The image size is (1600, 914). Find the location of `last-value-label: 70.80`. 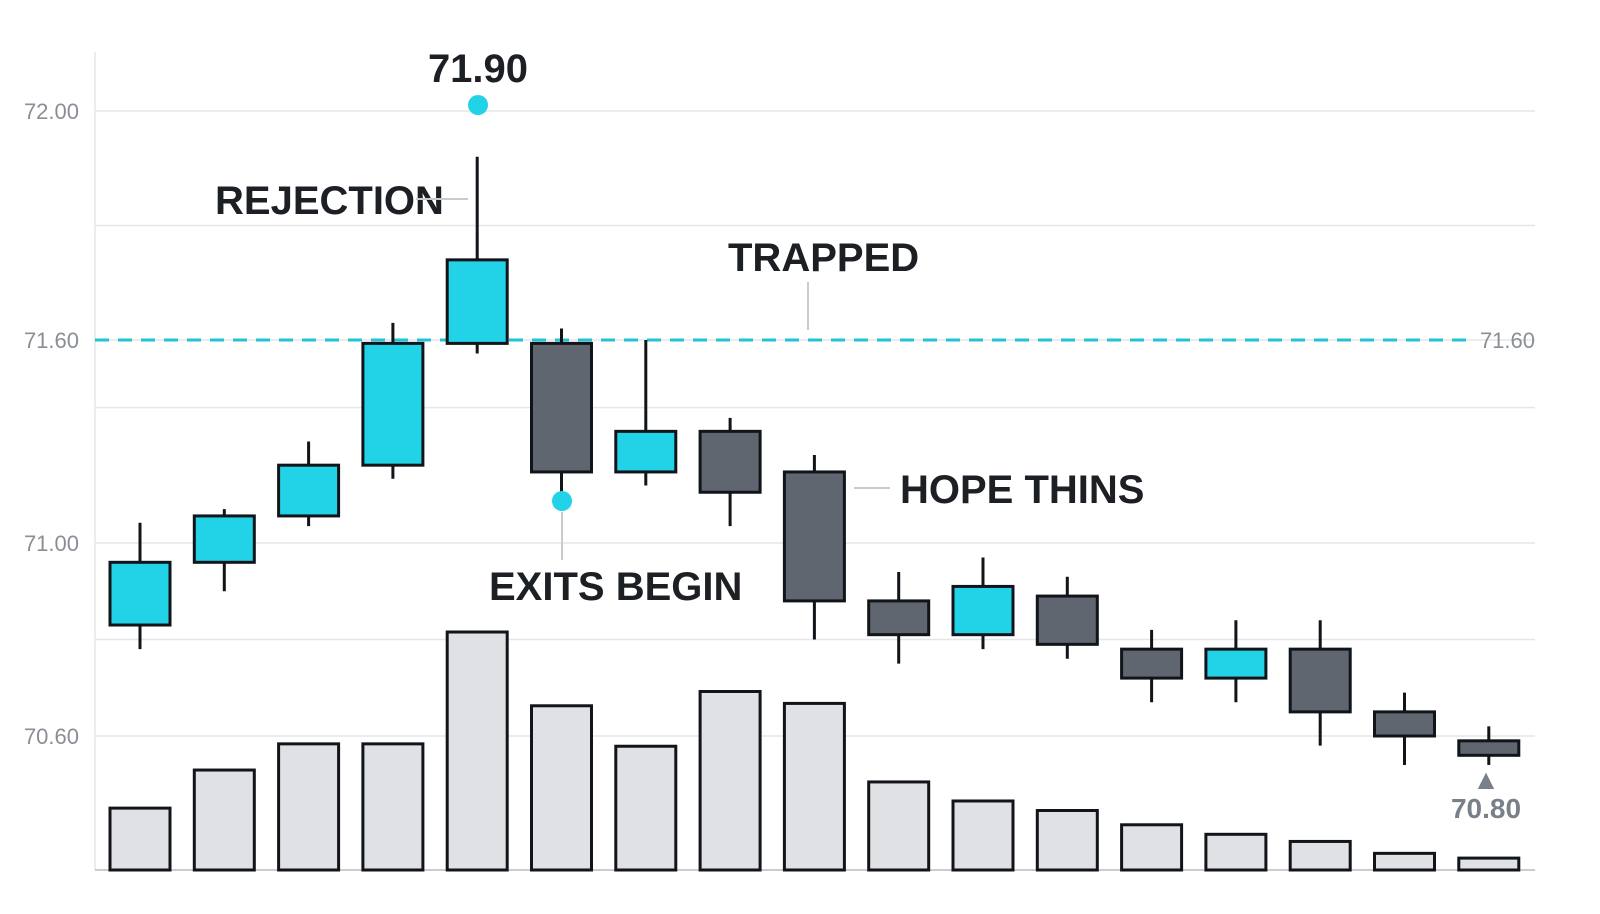

last-value-label: 70.80 is located at coordinates (1486, 808).